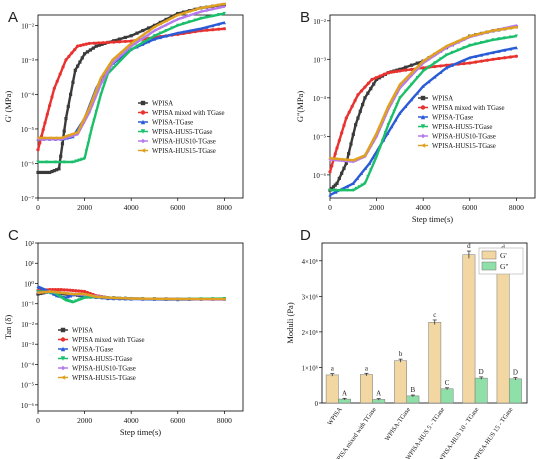 The height and width of the screenshot is (459, 550). Describe the element at coordinates (462, 127) in the screenshot. I see `legend-entry-wpisa-hus5-tgase: WPISA-HUS5-TGase` at that location.